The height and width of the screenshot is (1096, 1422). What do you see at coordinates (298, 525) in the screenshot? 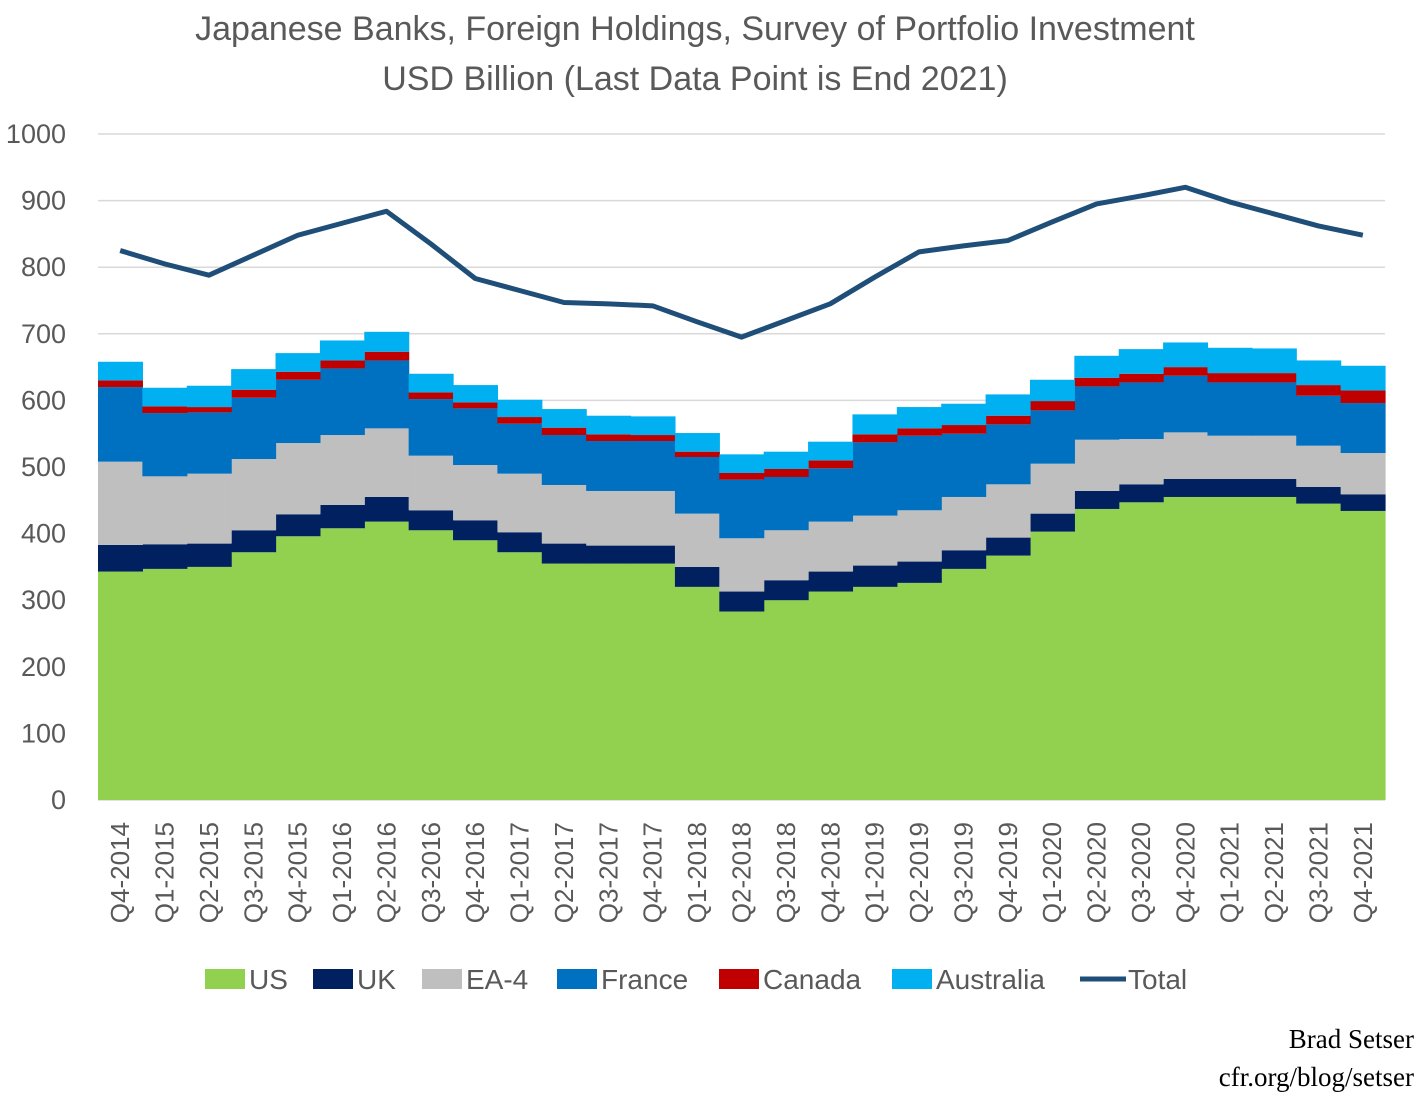
I see `area-uk-Q4-2015` at bounding box center [298, 525].